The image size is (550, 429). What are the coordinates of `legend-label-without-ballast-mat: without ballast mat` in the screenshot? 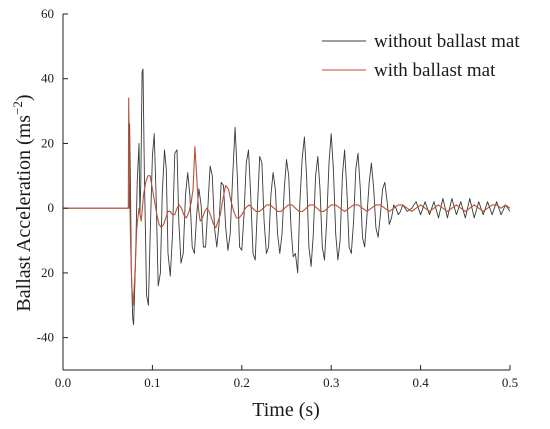 It's located at (447, 41).